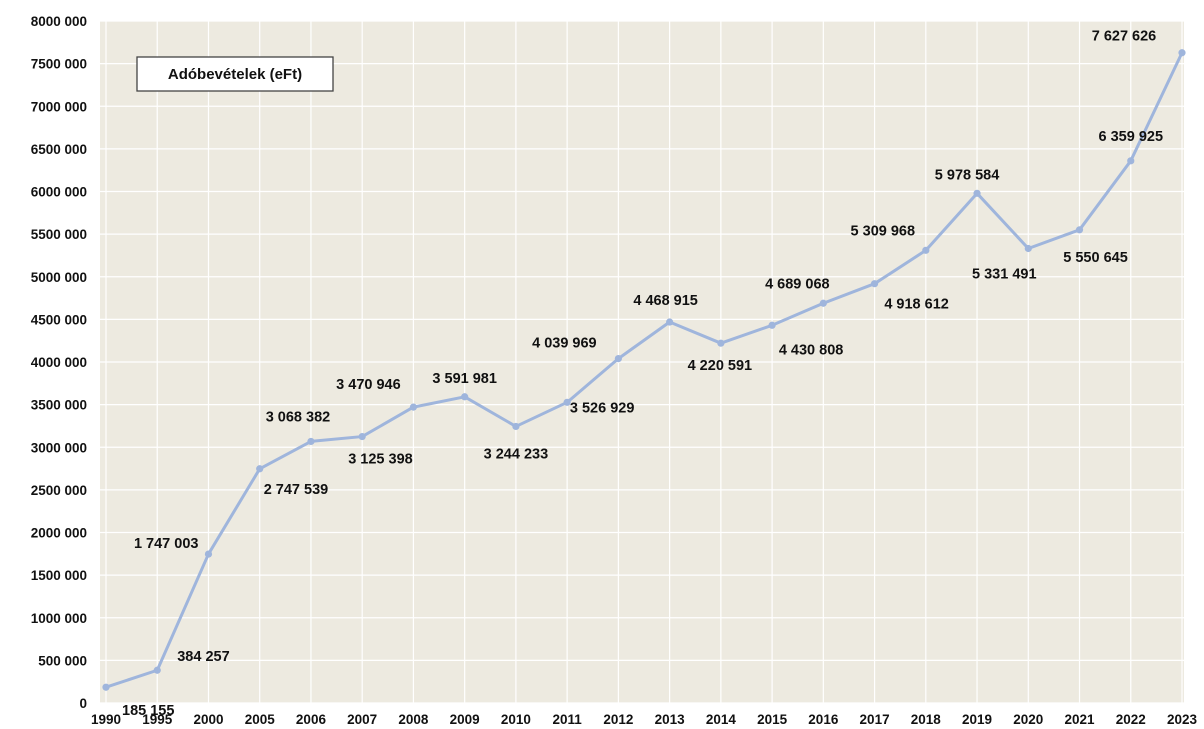 This screenshot has width=1204, height=729. Describe the element at coordinates (875, 719) in the screenshot. I see `x-tick-label: 2017` at that location.